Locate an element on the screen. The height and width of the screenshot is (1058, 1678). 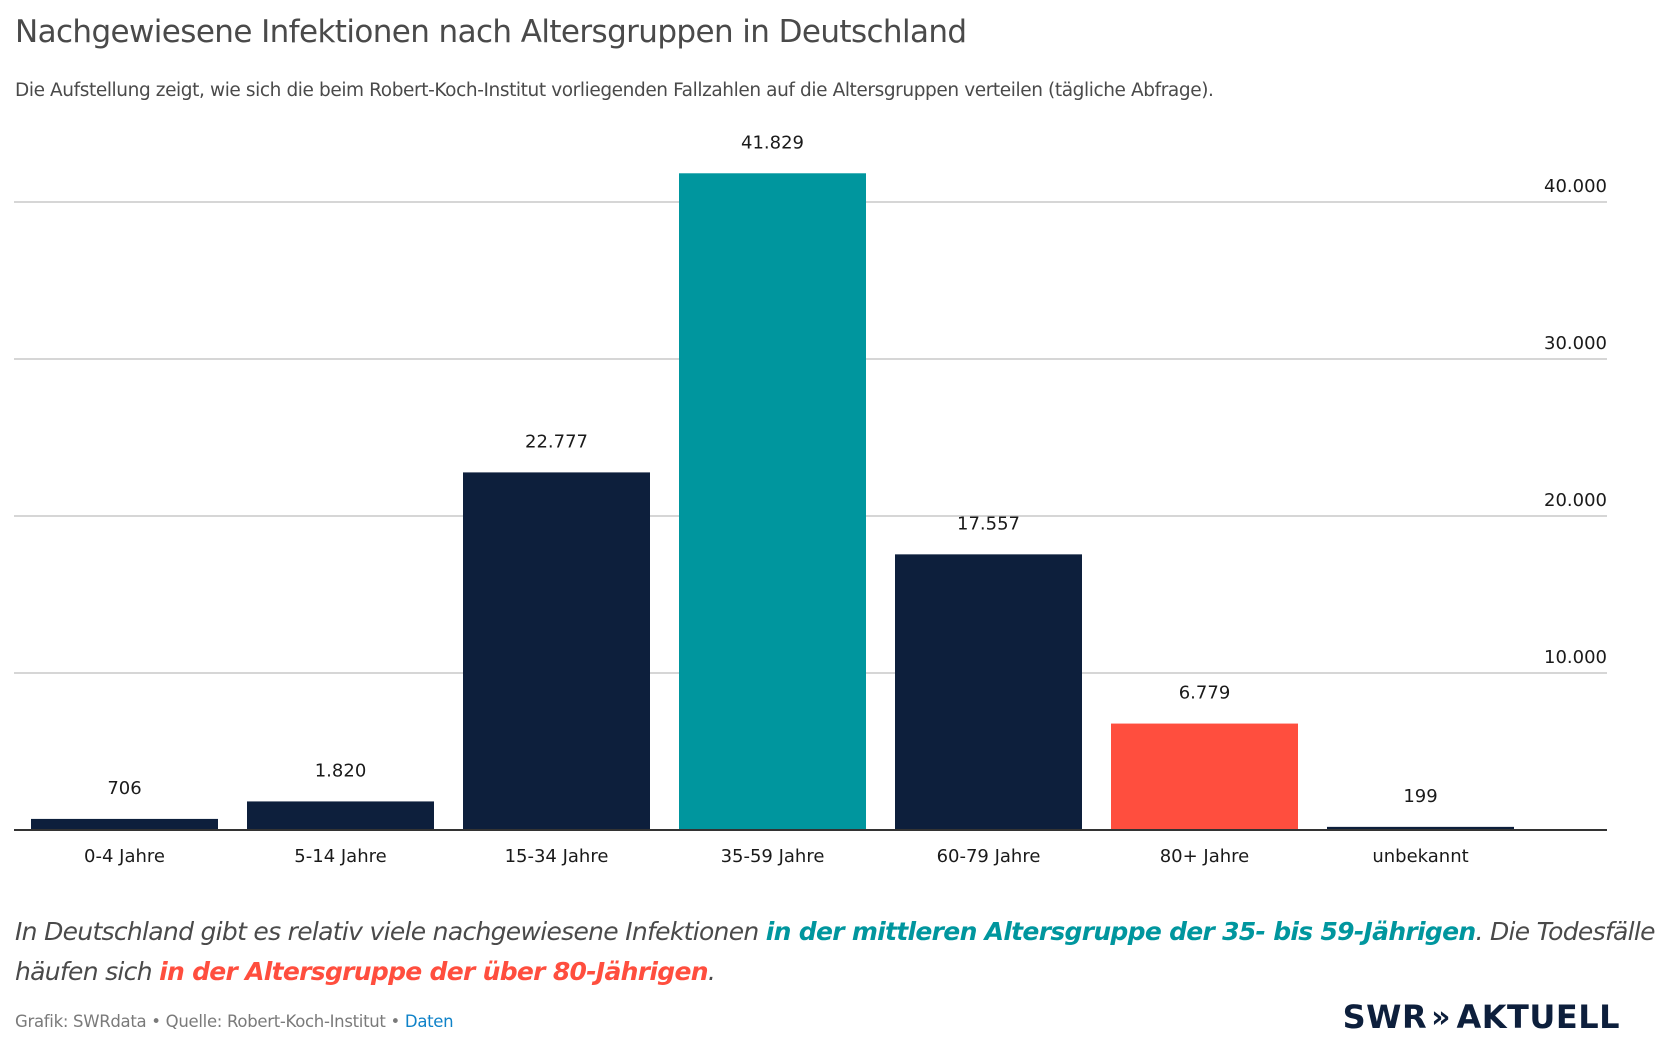
bar-35-59-jahre is located at coordinates (772, 502).